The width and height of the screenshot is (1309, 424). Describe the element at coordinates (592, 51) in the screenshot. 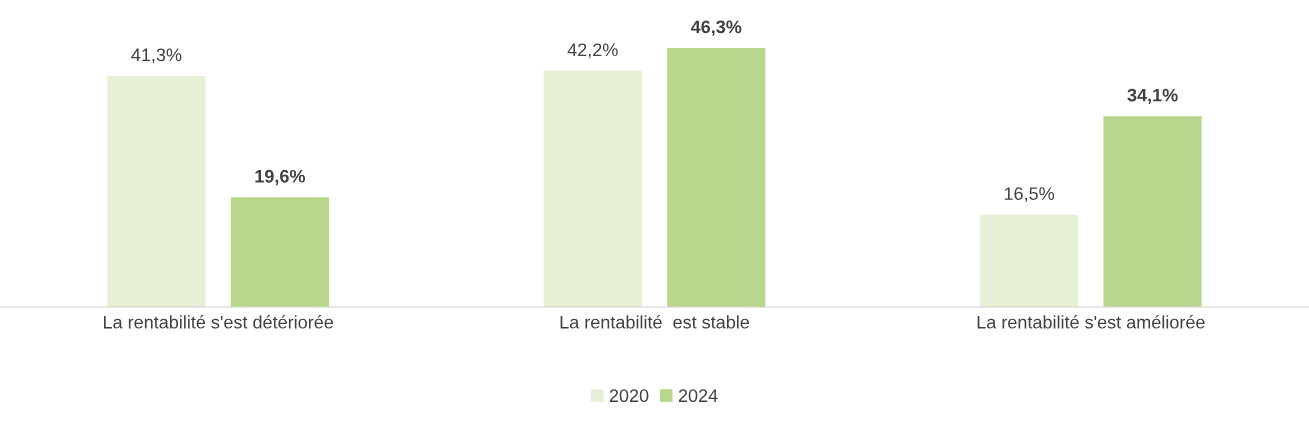

I see `data-label: 42,2%` at that location.